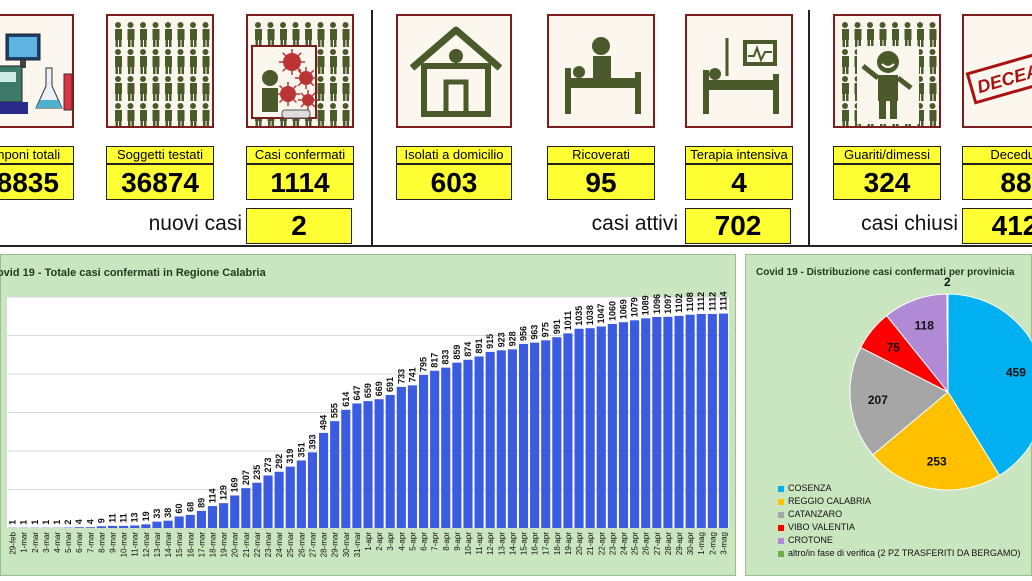 This screenshot has width=1032, height=581. Describe the element at coordinates (90, 521) in the screenshot. I see `bar-data-label: 4` at that location.